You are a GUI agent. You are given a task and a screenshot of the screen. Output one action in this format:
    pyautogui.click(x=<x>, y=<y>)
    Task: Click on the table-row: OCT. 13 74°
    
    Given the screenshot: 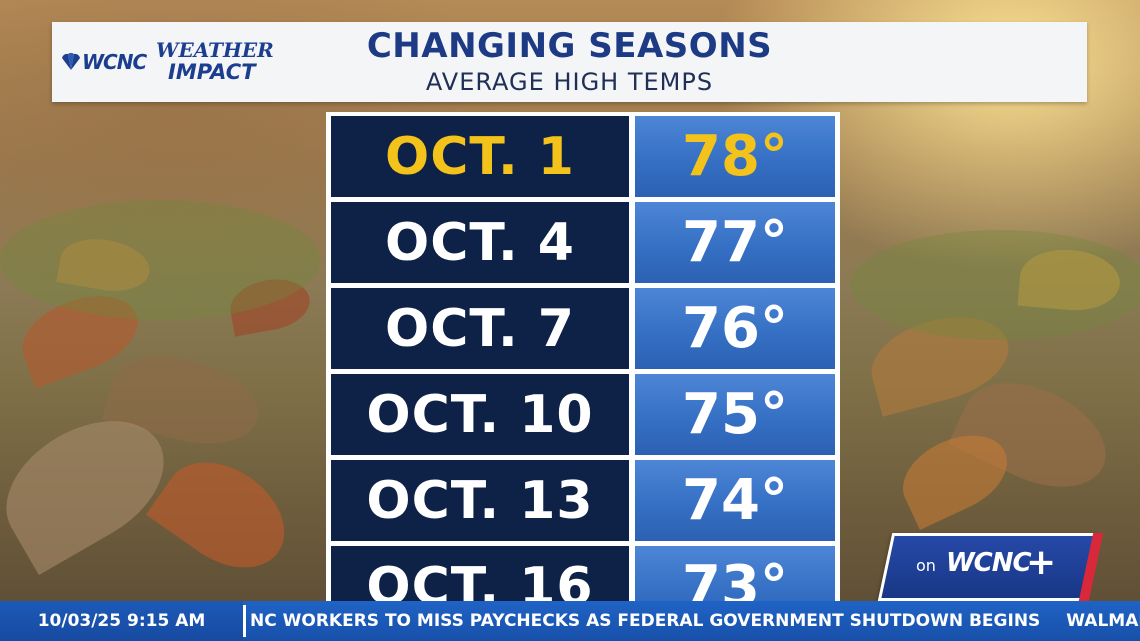 What is the action you would take?
    pyautogui.click(x=583, y=500)
    